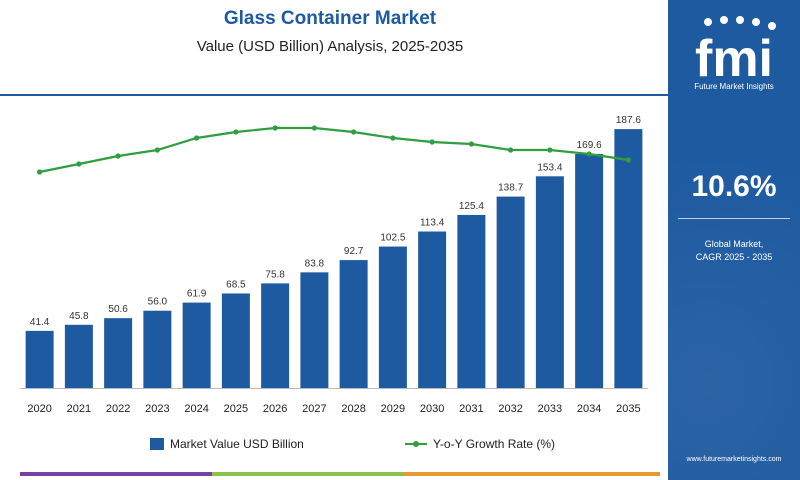 This screenshot has width=800, height=480. What do you see at coordinates (275, 409) in the screenshot?
I see `x-tick-label: 2026` at bounding box center [275, 409].